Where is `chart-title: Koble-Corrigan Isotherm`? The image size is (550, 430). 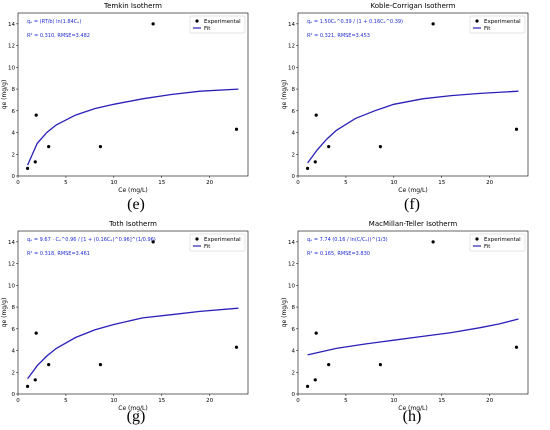
chart-title: Koble-Corrigan Isotherm is located at coordinates (413, 6).